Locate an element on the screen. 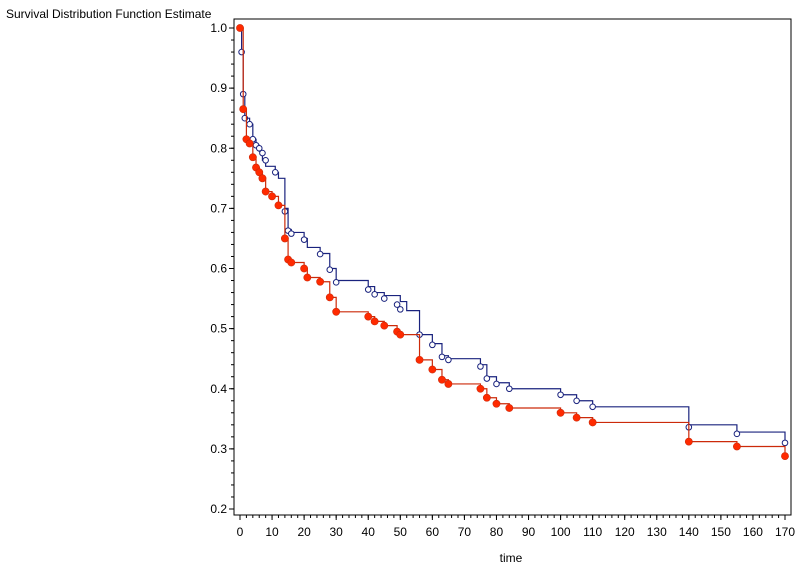 This screenshot has width=806, height=575. x-tick-label: 20 is located at coordinates (304, 532).